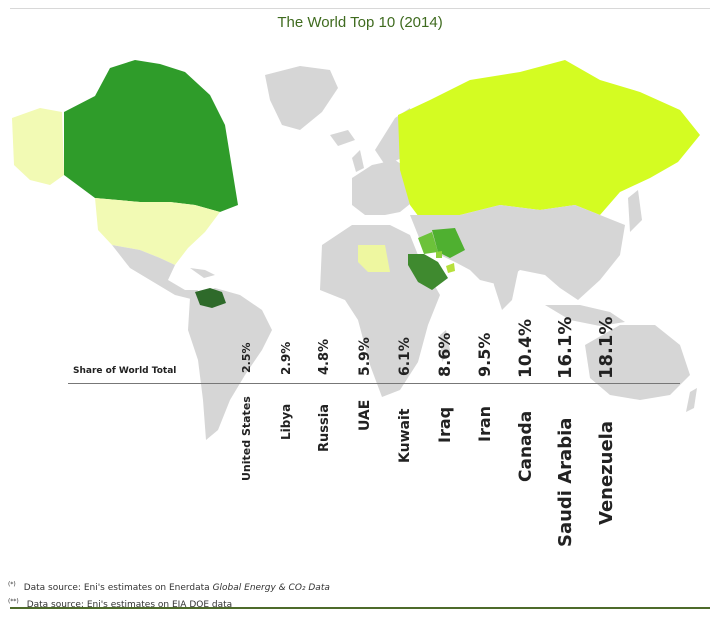  Describe the element at coordinates (637, 362) in the screenshot. I see `australia-shape` at that location.